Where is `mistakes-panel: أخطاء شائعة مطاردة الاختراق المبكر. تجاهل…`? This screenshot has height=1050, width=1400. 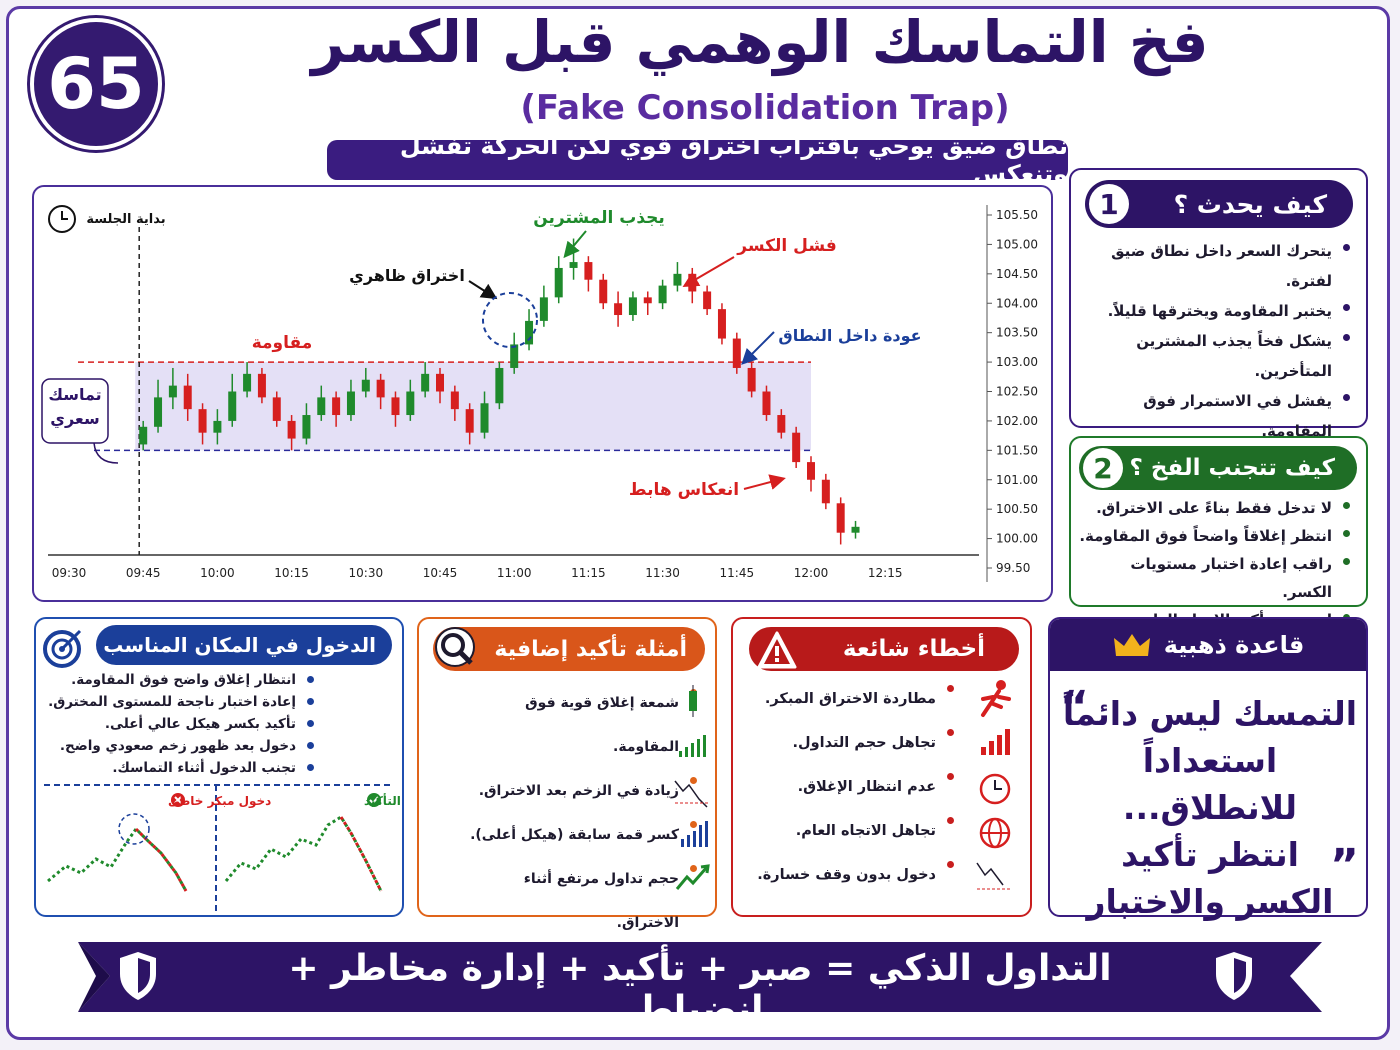 mistakes-panel: أخطاء شائعة مطاردة الاختراق المبكر. تجاهل… is located at coordinates (881, 767).